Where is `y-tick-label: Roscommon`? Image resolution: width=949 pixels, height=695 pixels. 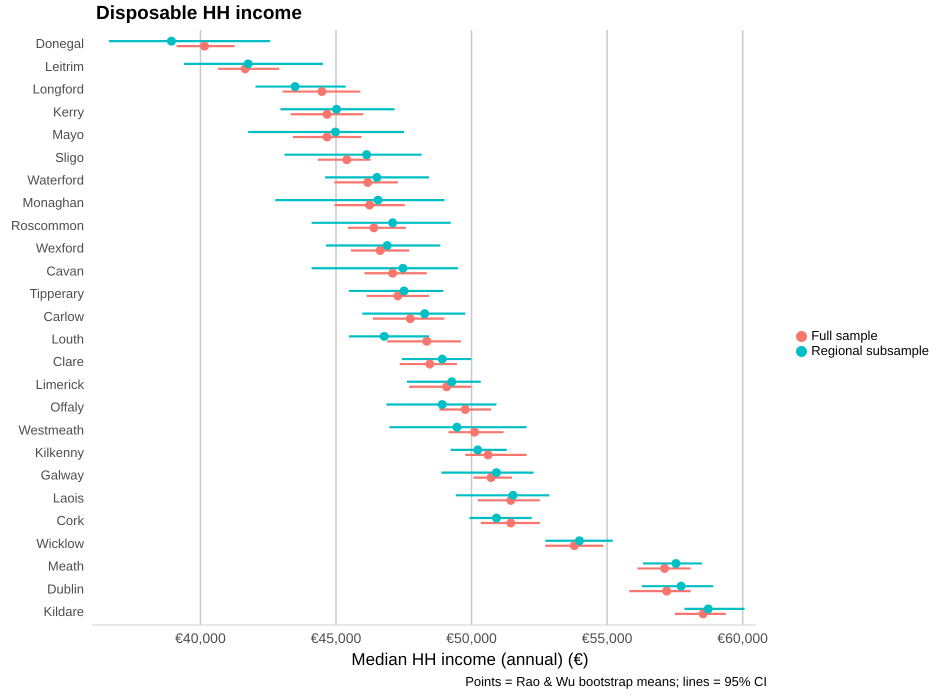 y-tick-label: Roscommon is located at coordinates (47, 225).